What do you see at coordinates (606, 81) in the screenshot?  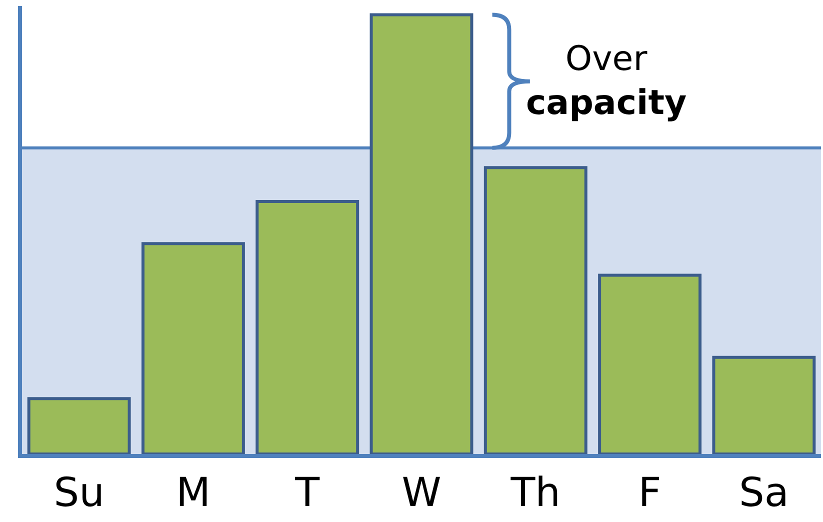 I see `annotation: Over capacity` at bounding box center [606, 81].